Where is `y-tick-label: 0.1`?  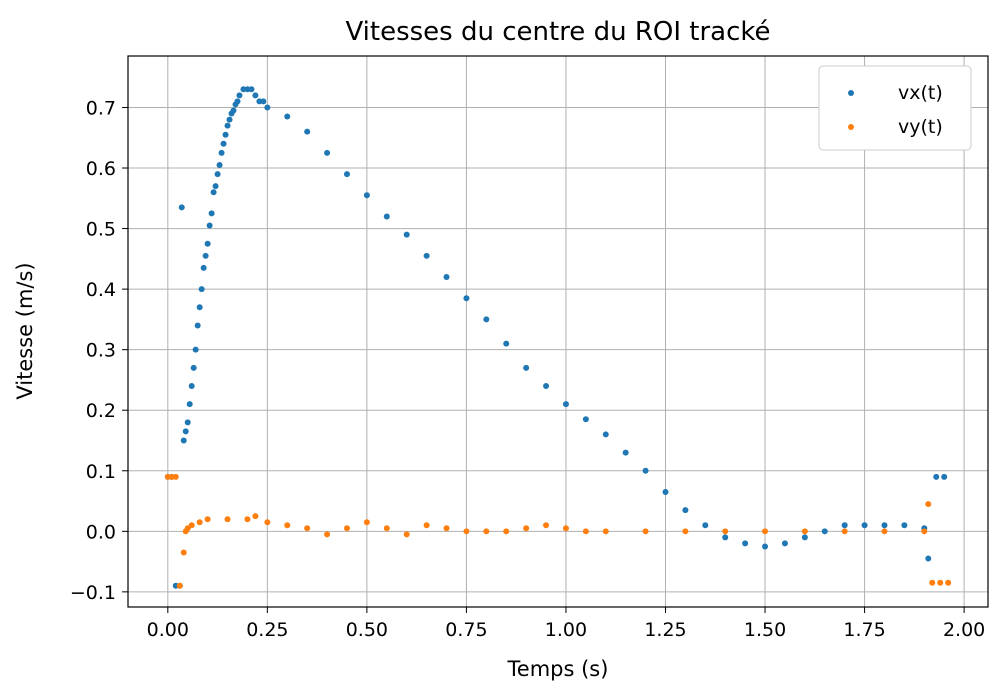 y-tick-label: 0.1 is located at coordinates (101, 472).